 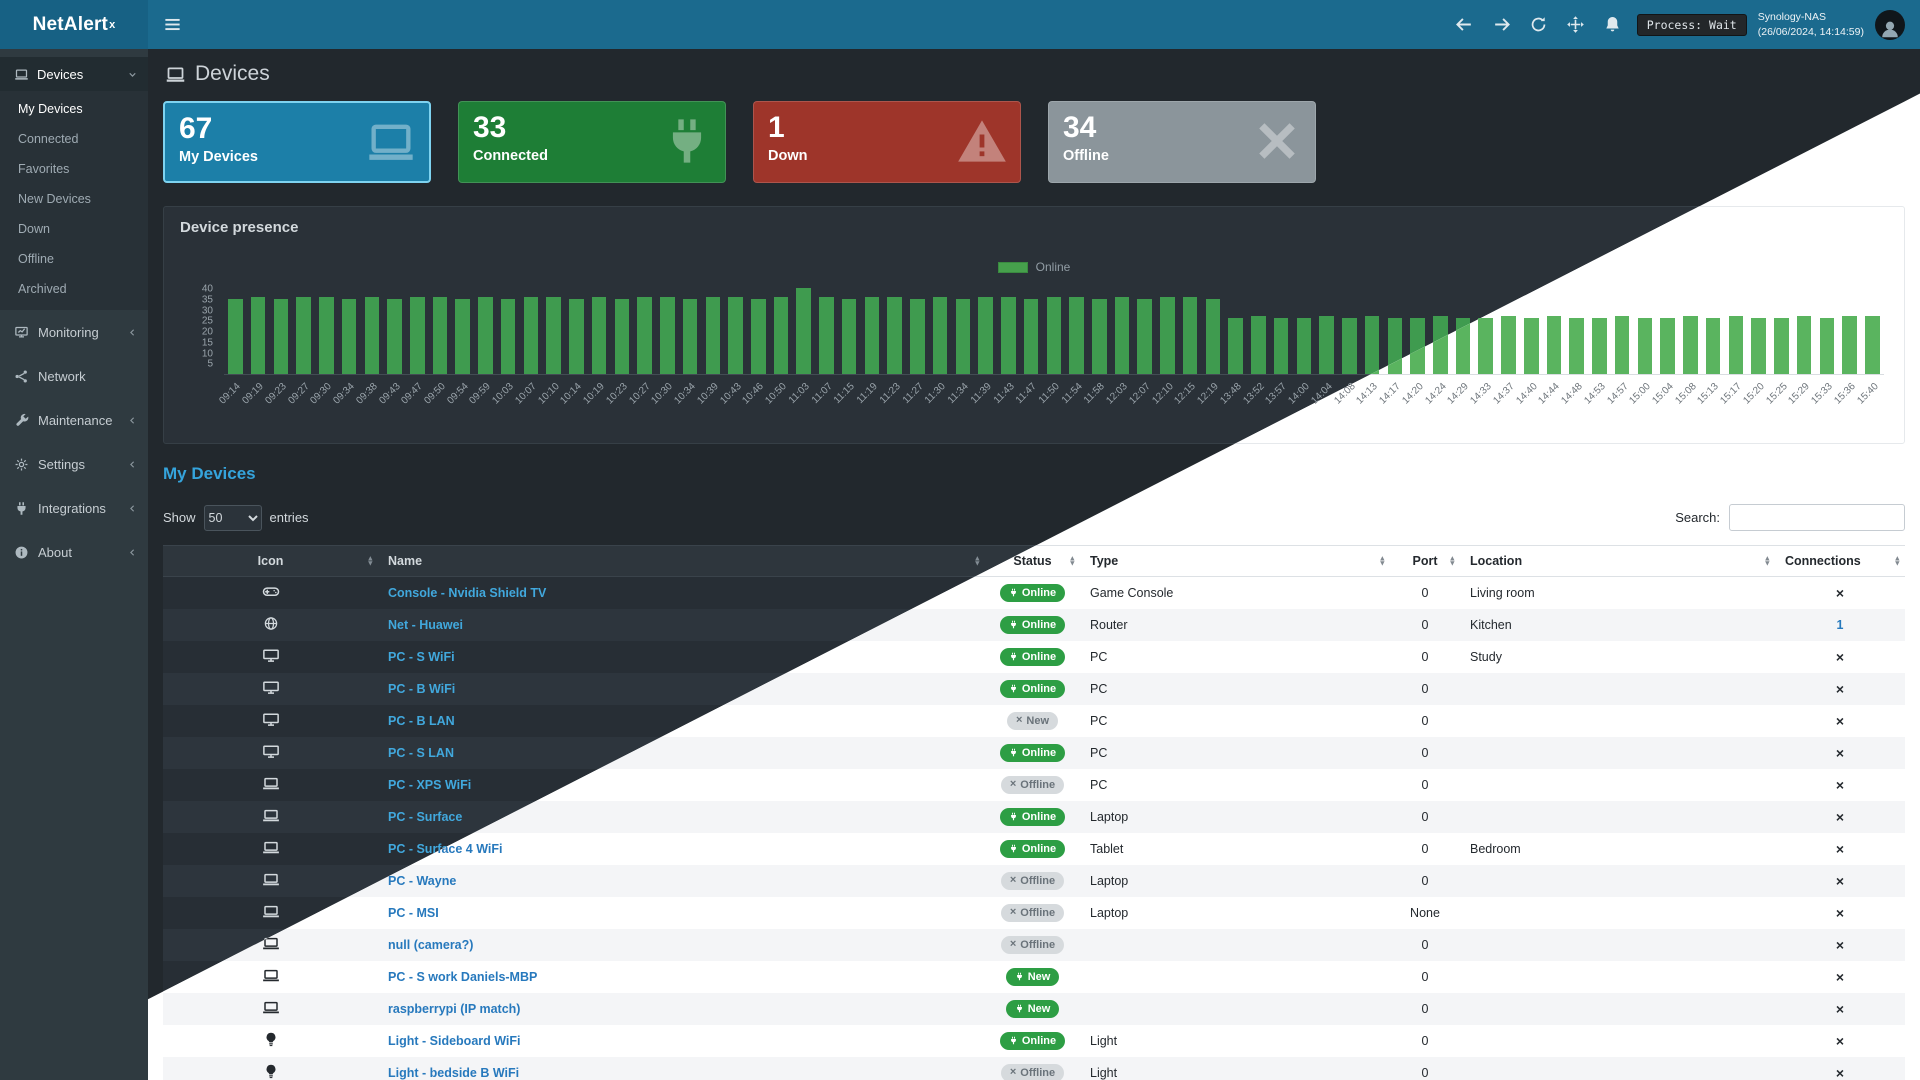 What do you see at coordinates (297, 142) in the screenshot?
I see `card-my-devices: 67 My Devices` at bounding box center [297, 142].